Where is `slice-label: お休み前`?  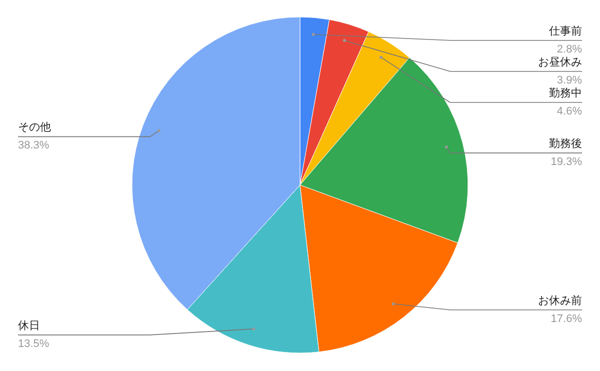
slice-label: お休み前 is located at coordinates (560, 300).